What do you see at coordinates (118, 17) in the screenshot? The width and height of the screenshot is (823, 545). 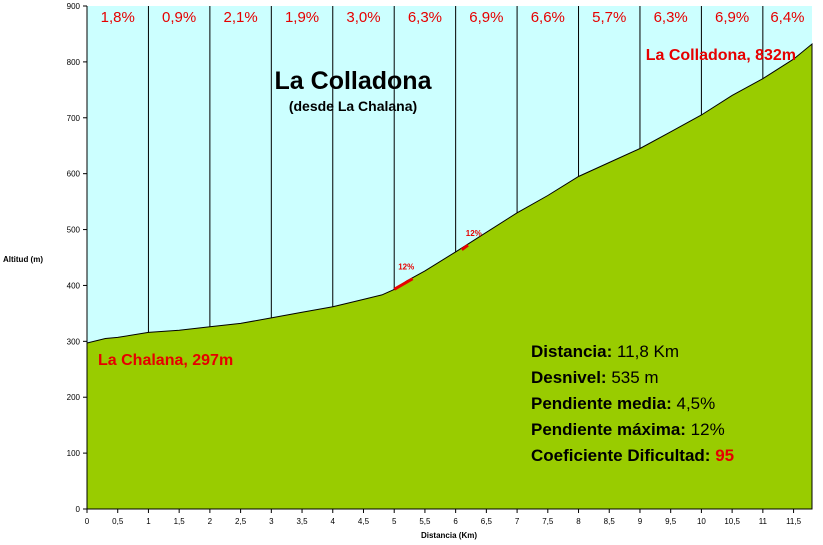 I see `segment-grade-label: 1,8%` at bounding box center [118, 17].